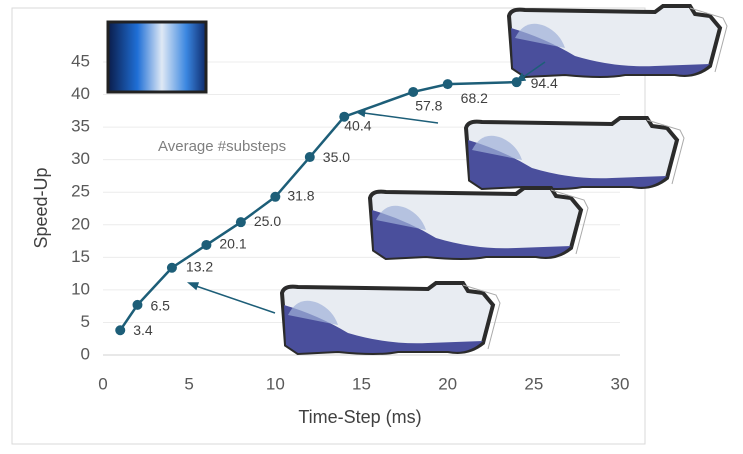  I want to click on x-tick-label: 15, so click(361, 383).